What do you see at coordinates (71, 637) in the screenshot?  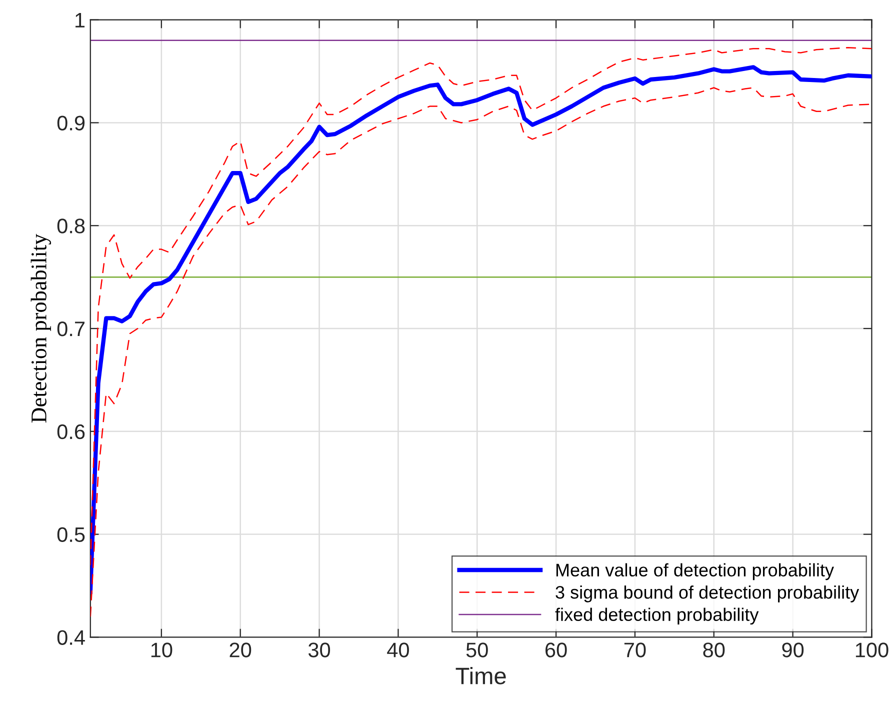 I see `y-tick-label: 0.4` at bounding box center [71, 637].